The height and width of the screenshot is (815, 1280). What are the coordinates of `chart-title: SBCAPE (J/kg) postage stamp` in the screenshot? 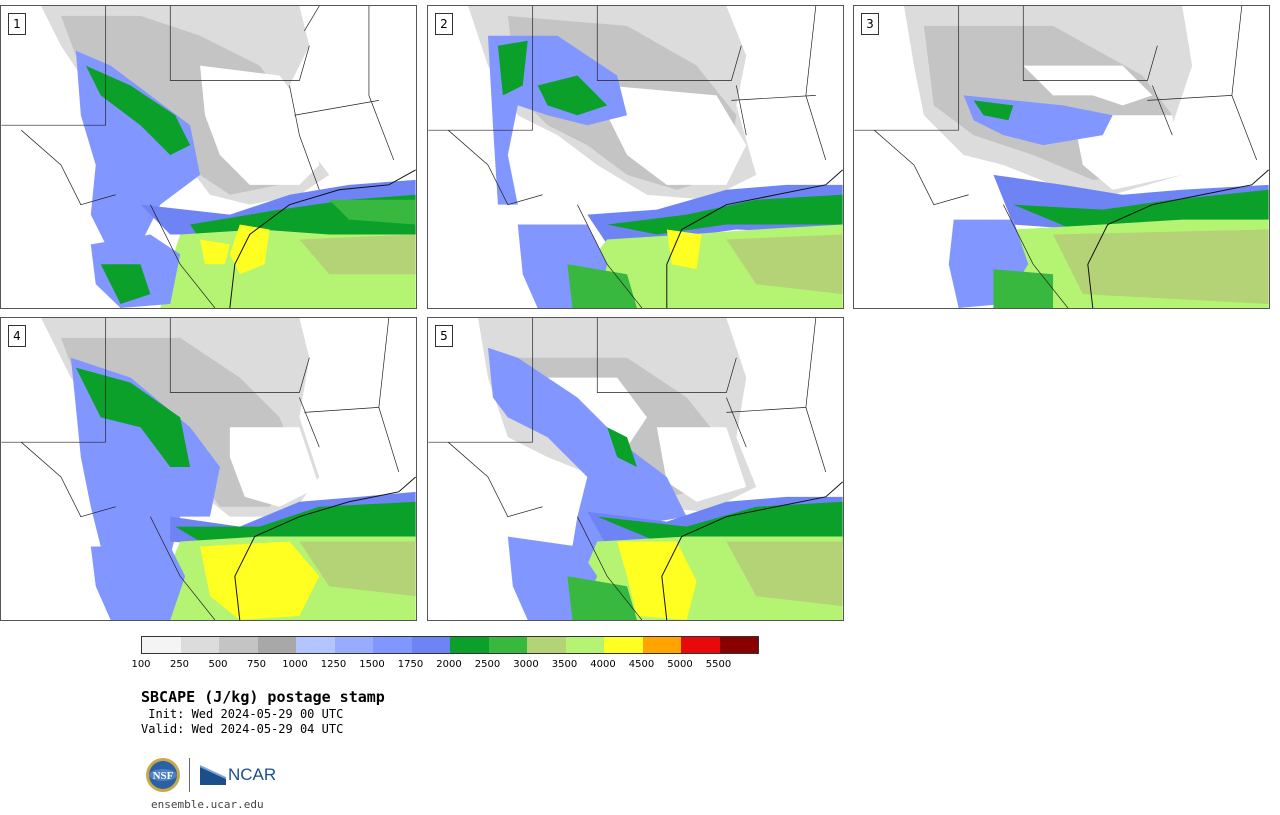 It's located at (263, 697).